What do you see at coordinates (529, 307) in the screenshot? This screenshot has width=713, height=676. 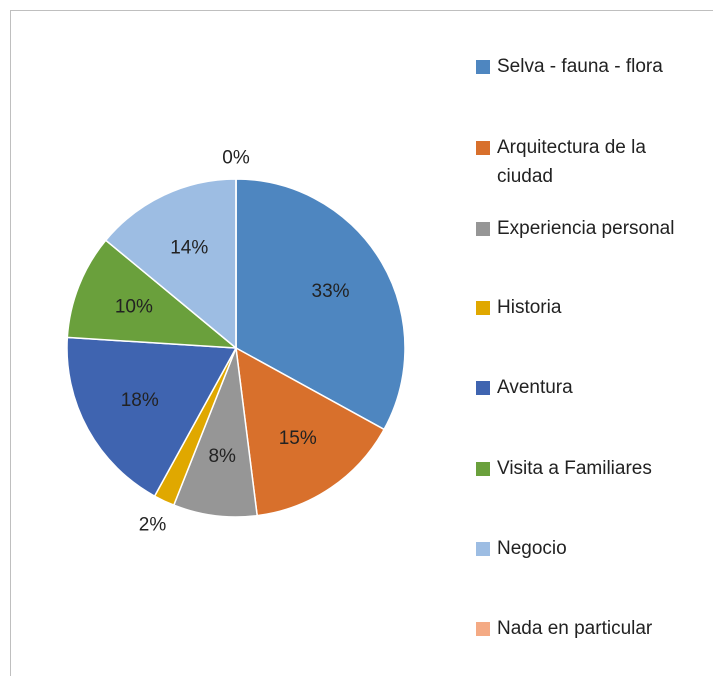 I see `legend-label: Historia` at bounding box center [529, 307].